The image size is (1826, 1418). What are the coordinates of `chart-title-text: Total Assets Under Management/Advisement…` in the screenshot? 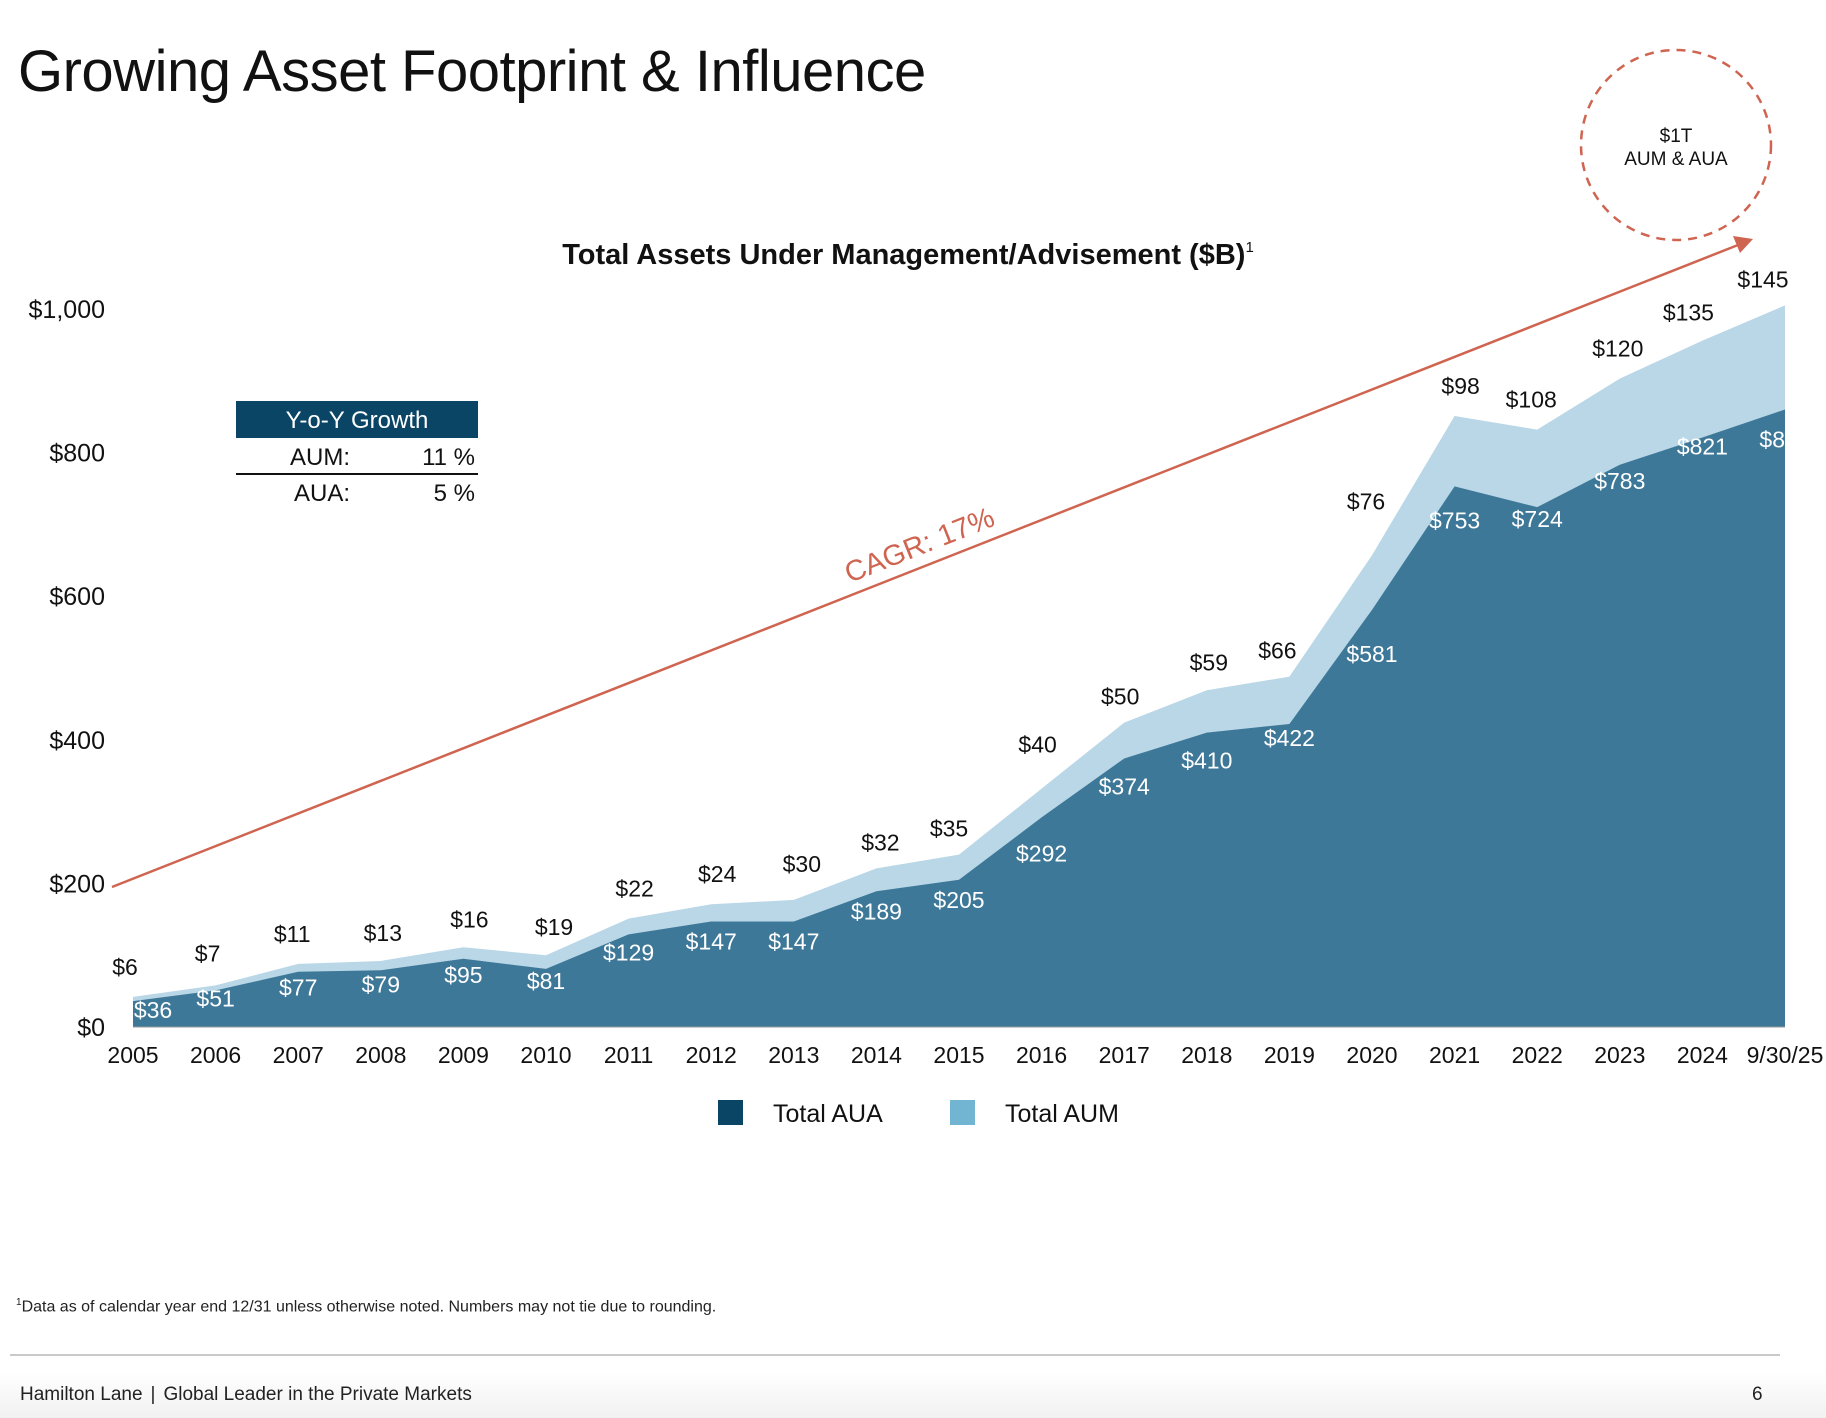 It's located at (903, 255).